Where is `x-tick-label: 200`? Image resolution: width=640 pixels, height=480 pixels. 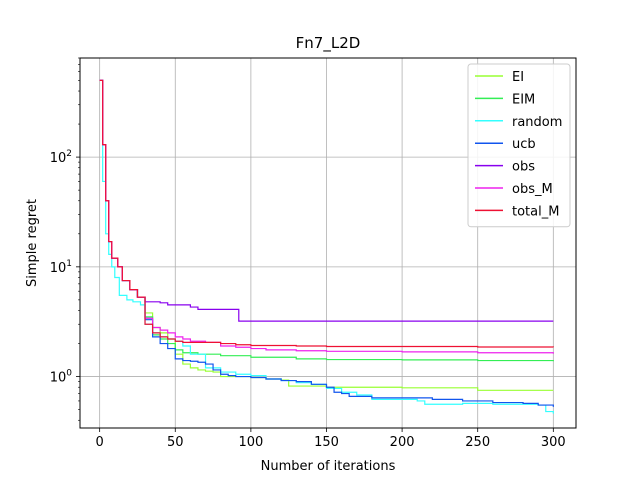
x-tick-label: 200 is located at coordinates (402, 442).